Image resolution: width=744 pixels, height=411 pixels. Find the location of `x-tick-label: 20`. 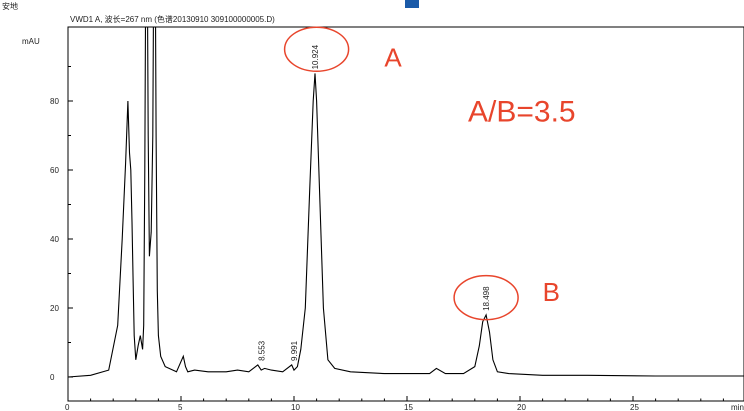

x-tick-label: 20 is located at coordinates (521, 407).